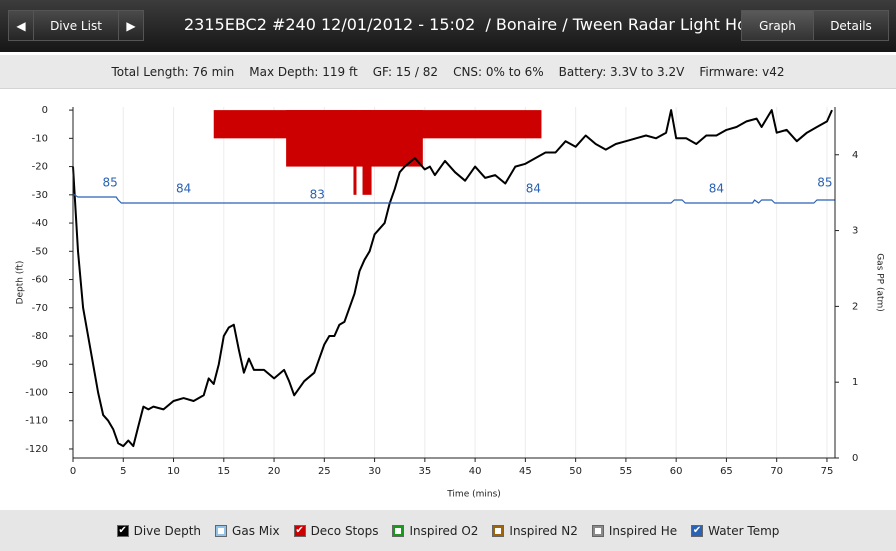 The image size is (896, 551). I want to click on legend-label: Dive Depth, so click(167, 530).